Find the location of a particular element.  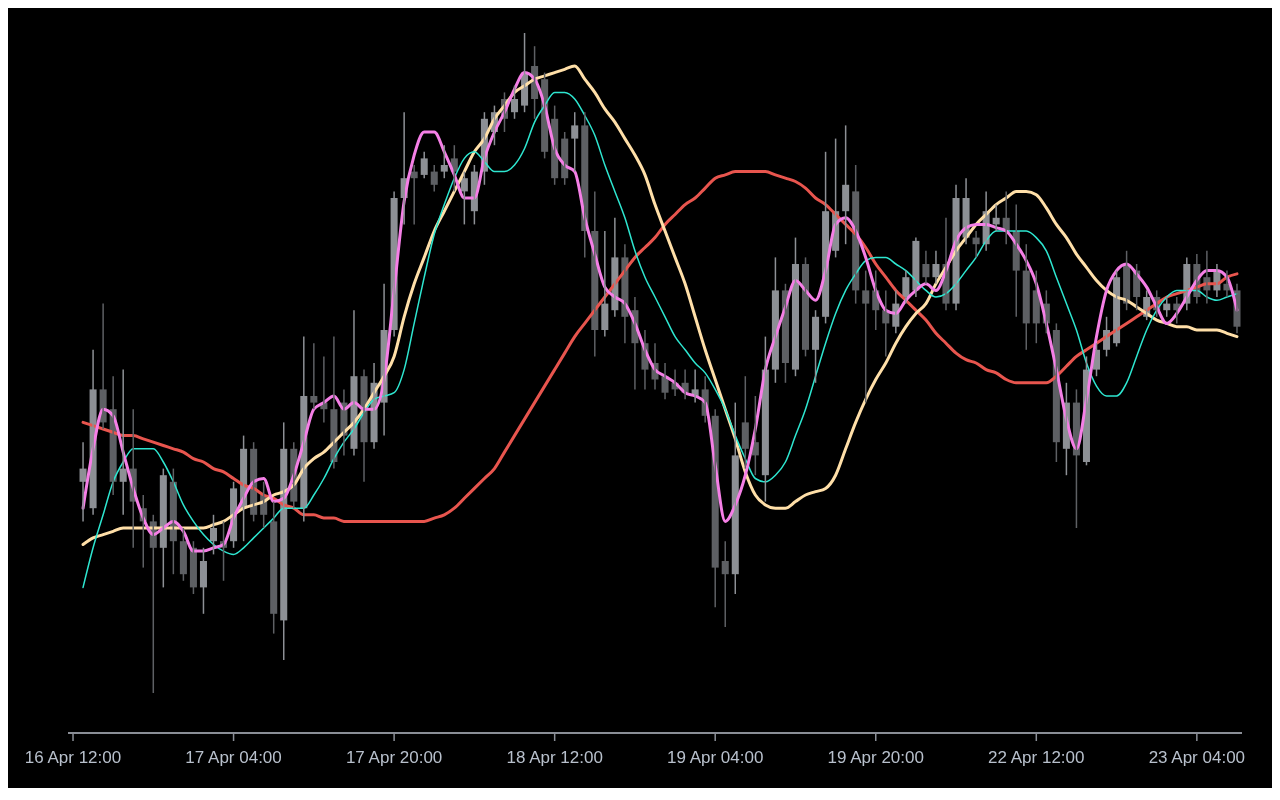

x-tick-label: 19 Apr 04:00 is located at coordinates (715, 757).